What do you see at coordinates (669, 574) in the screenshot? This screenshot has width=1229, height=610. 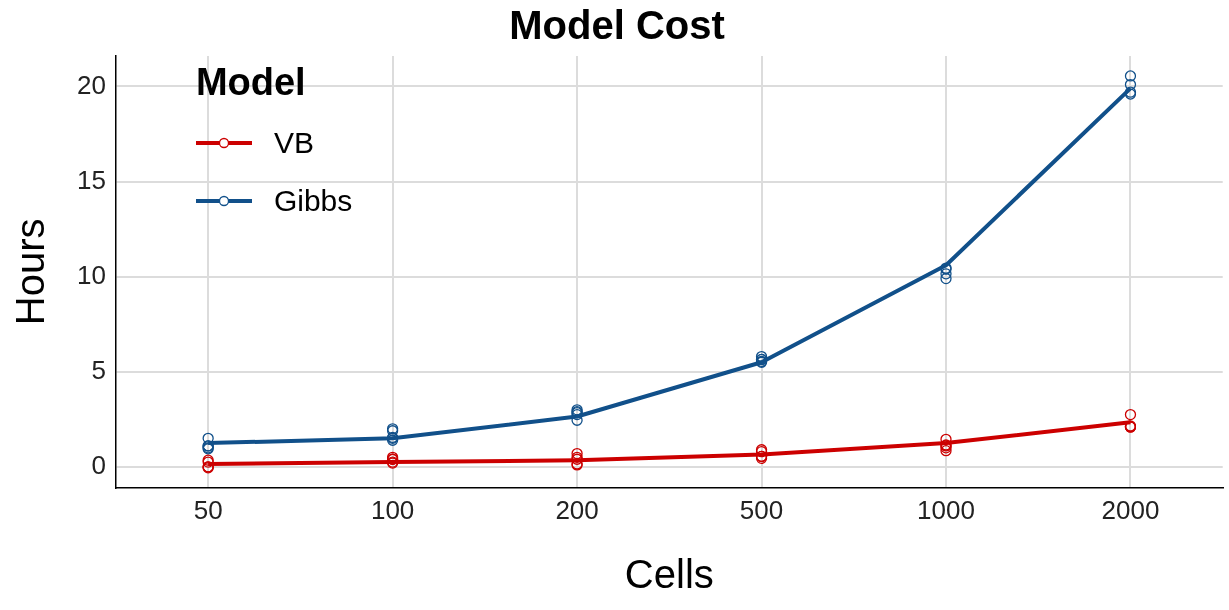 I see `x-axis-title: Cells` at bounding box center [669, 574].